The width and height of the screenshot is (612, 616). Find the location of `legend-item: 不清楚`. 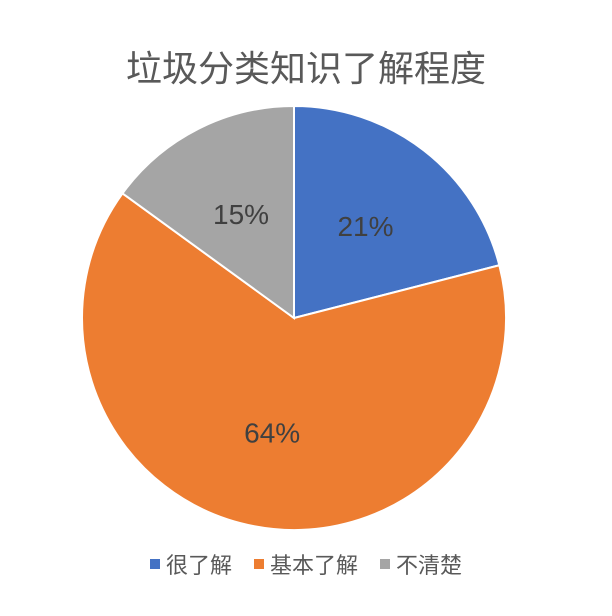

legend-item: 不清楚 is located at coordinates (421, 564).